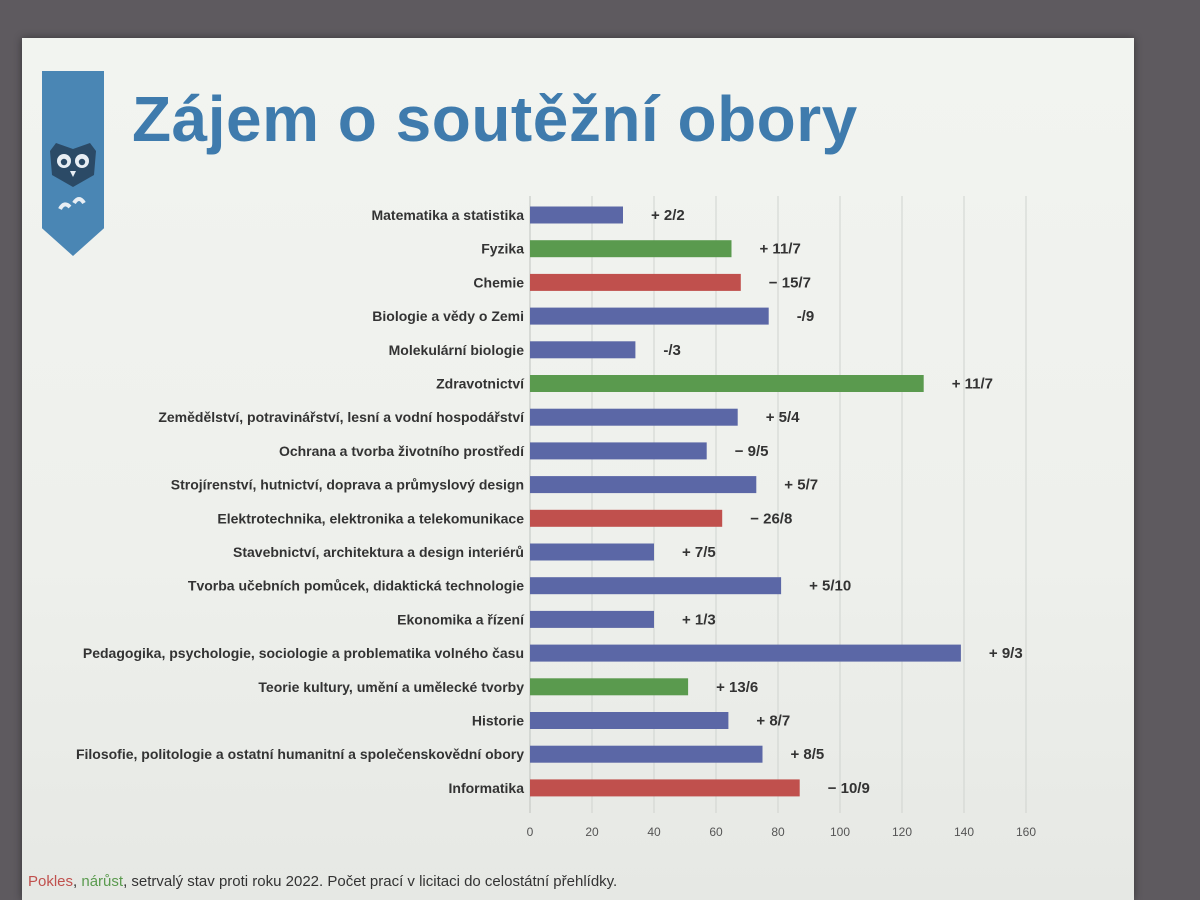  What do you see at coordinates (737, 687) in the screenshot?
I see `data-label: + 13/6` at bounding box center [737, 687].